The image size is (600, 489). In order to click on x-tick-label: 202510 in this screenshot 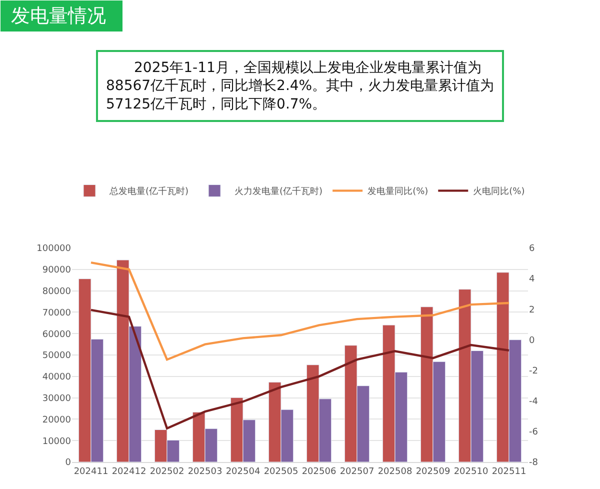, I will do `click(471, 471)`.